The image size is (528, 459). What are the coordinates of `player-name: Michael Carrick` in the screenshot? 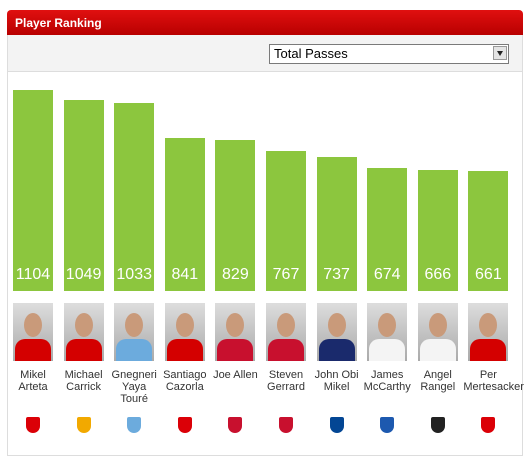 It's located at (83, 381).